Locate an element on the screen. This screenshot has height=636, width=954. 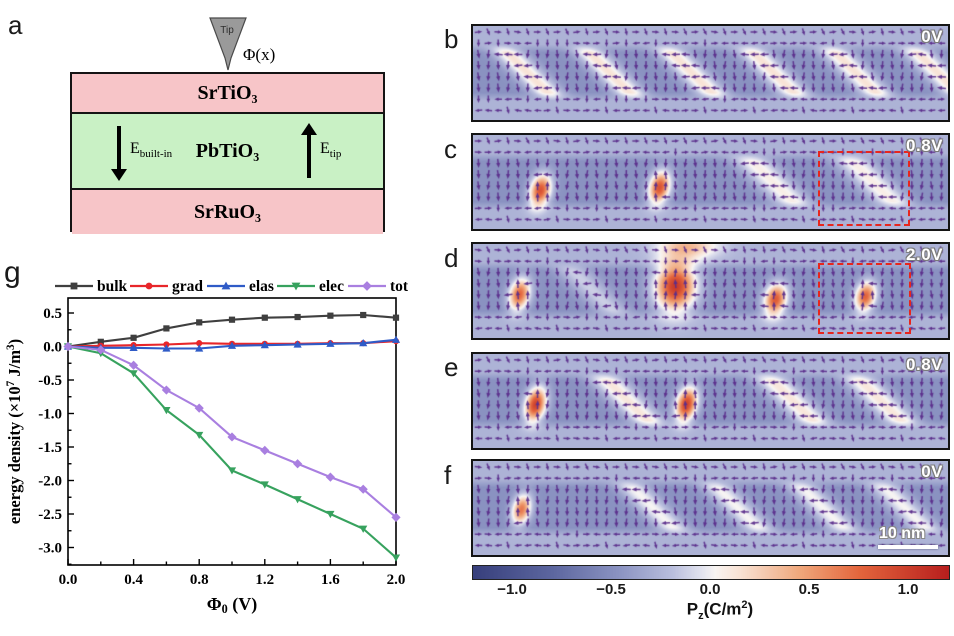
vector-map-panel-c: 0.8V is located at coordinates (710, 182).